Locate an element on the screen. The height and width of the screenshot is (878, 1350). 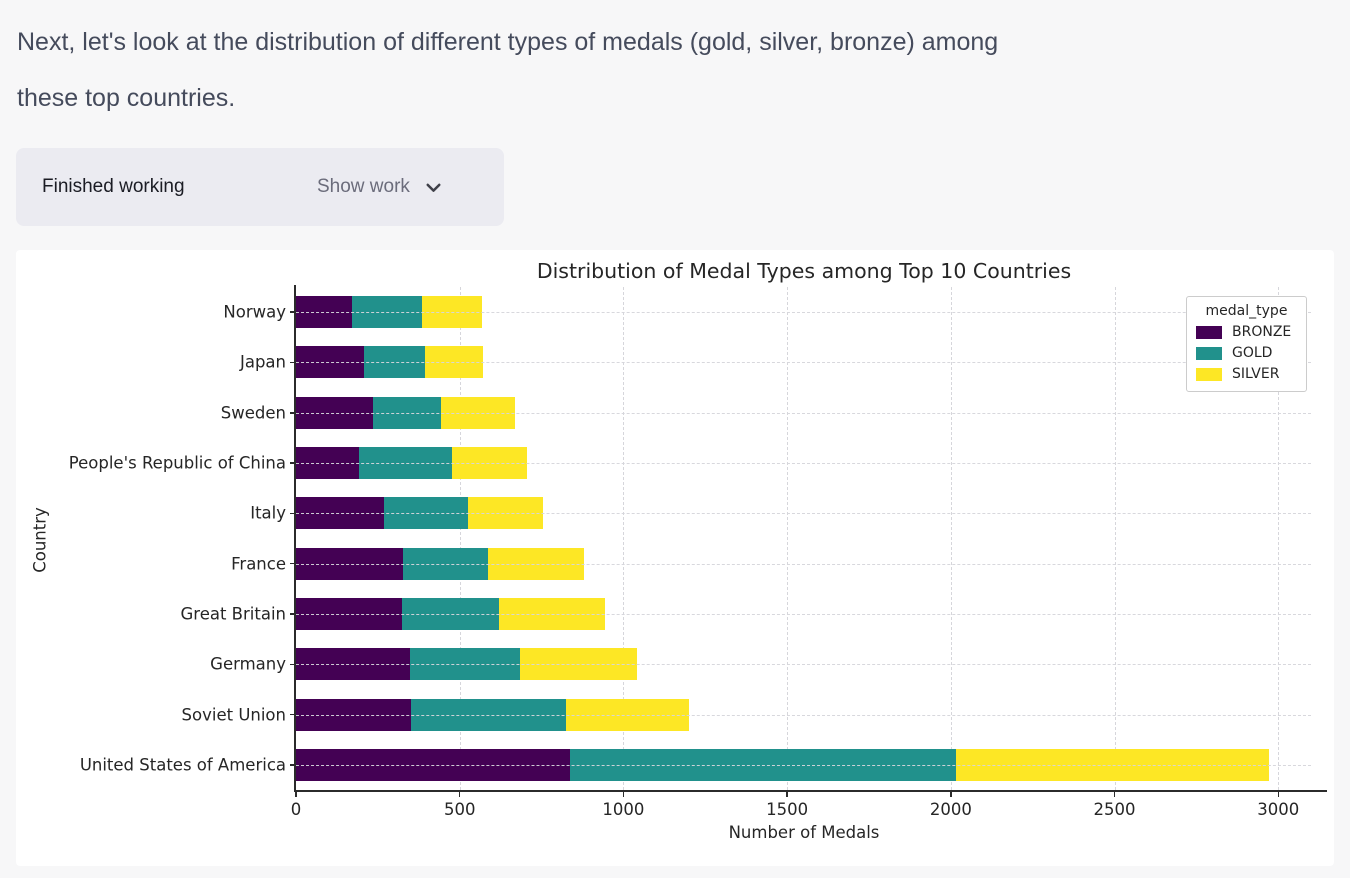
y-tick-label: Japan is located at coordinates (262, 362).